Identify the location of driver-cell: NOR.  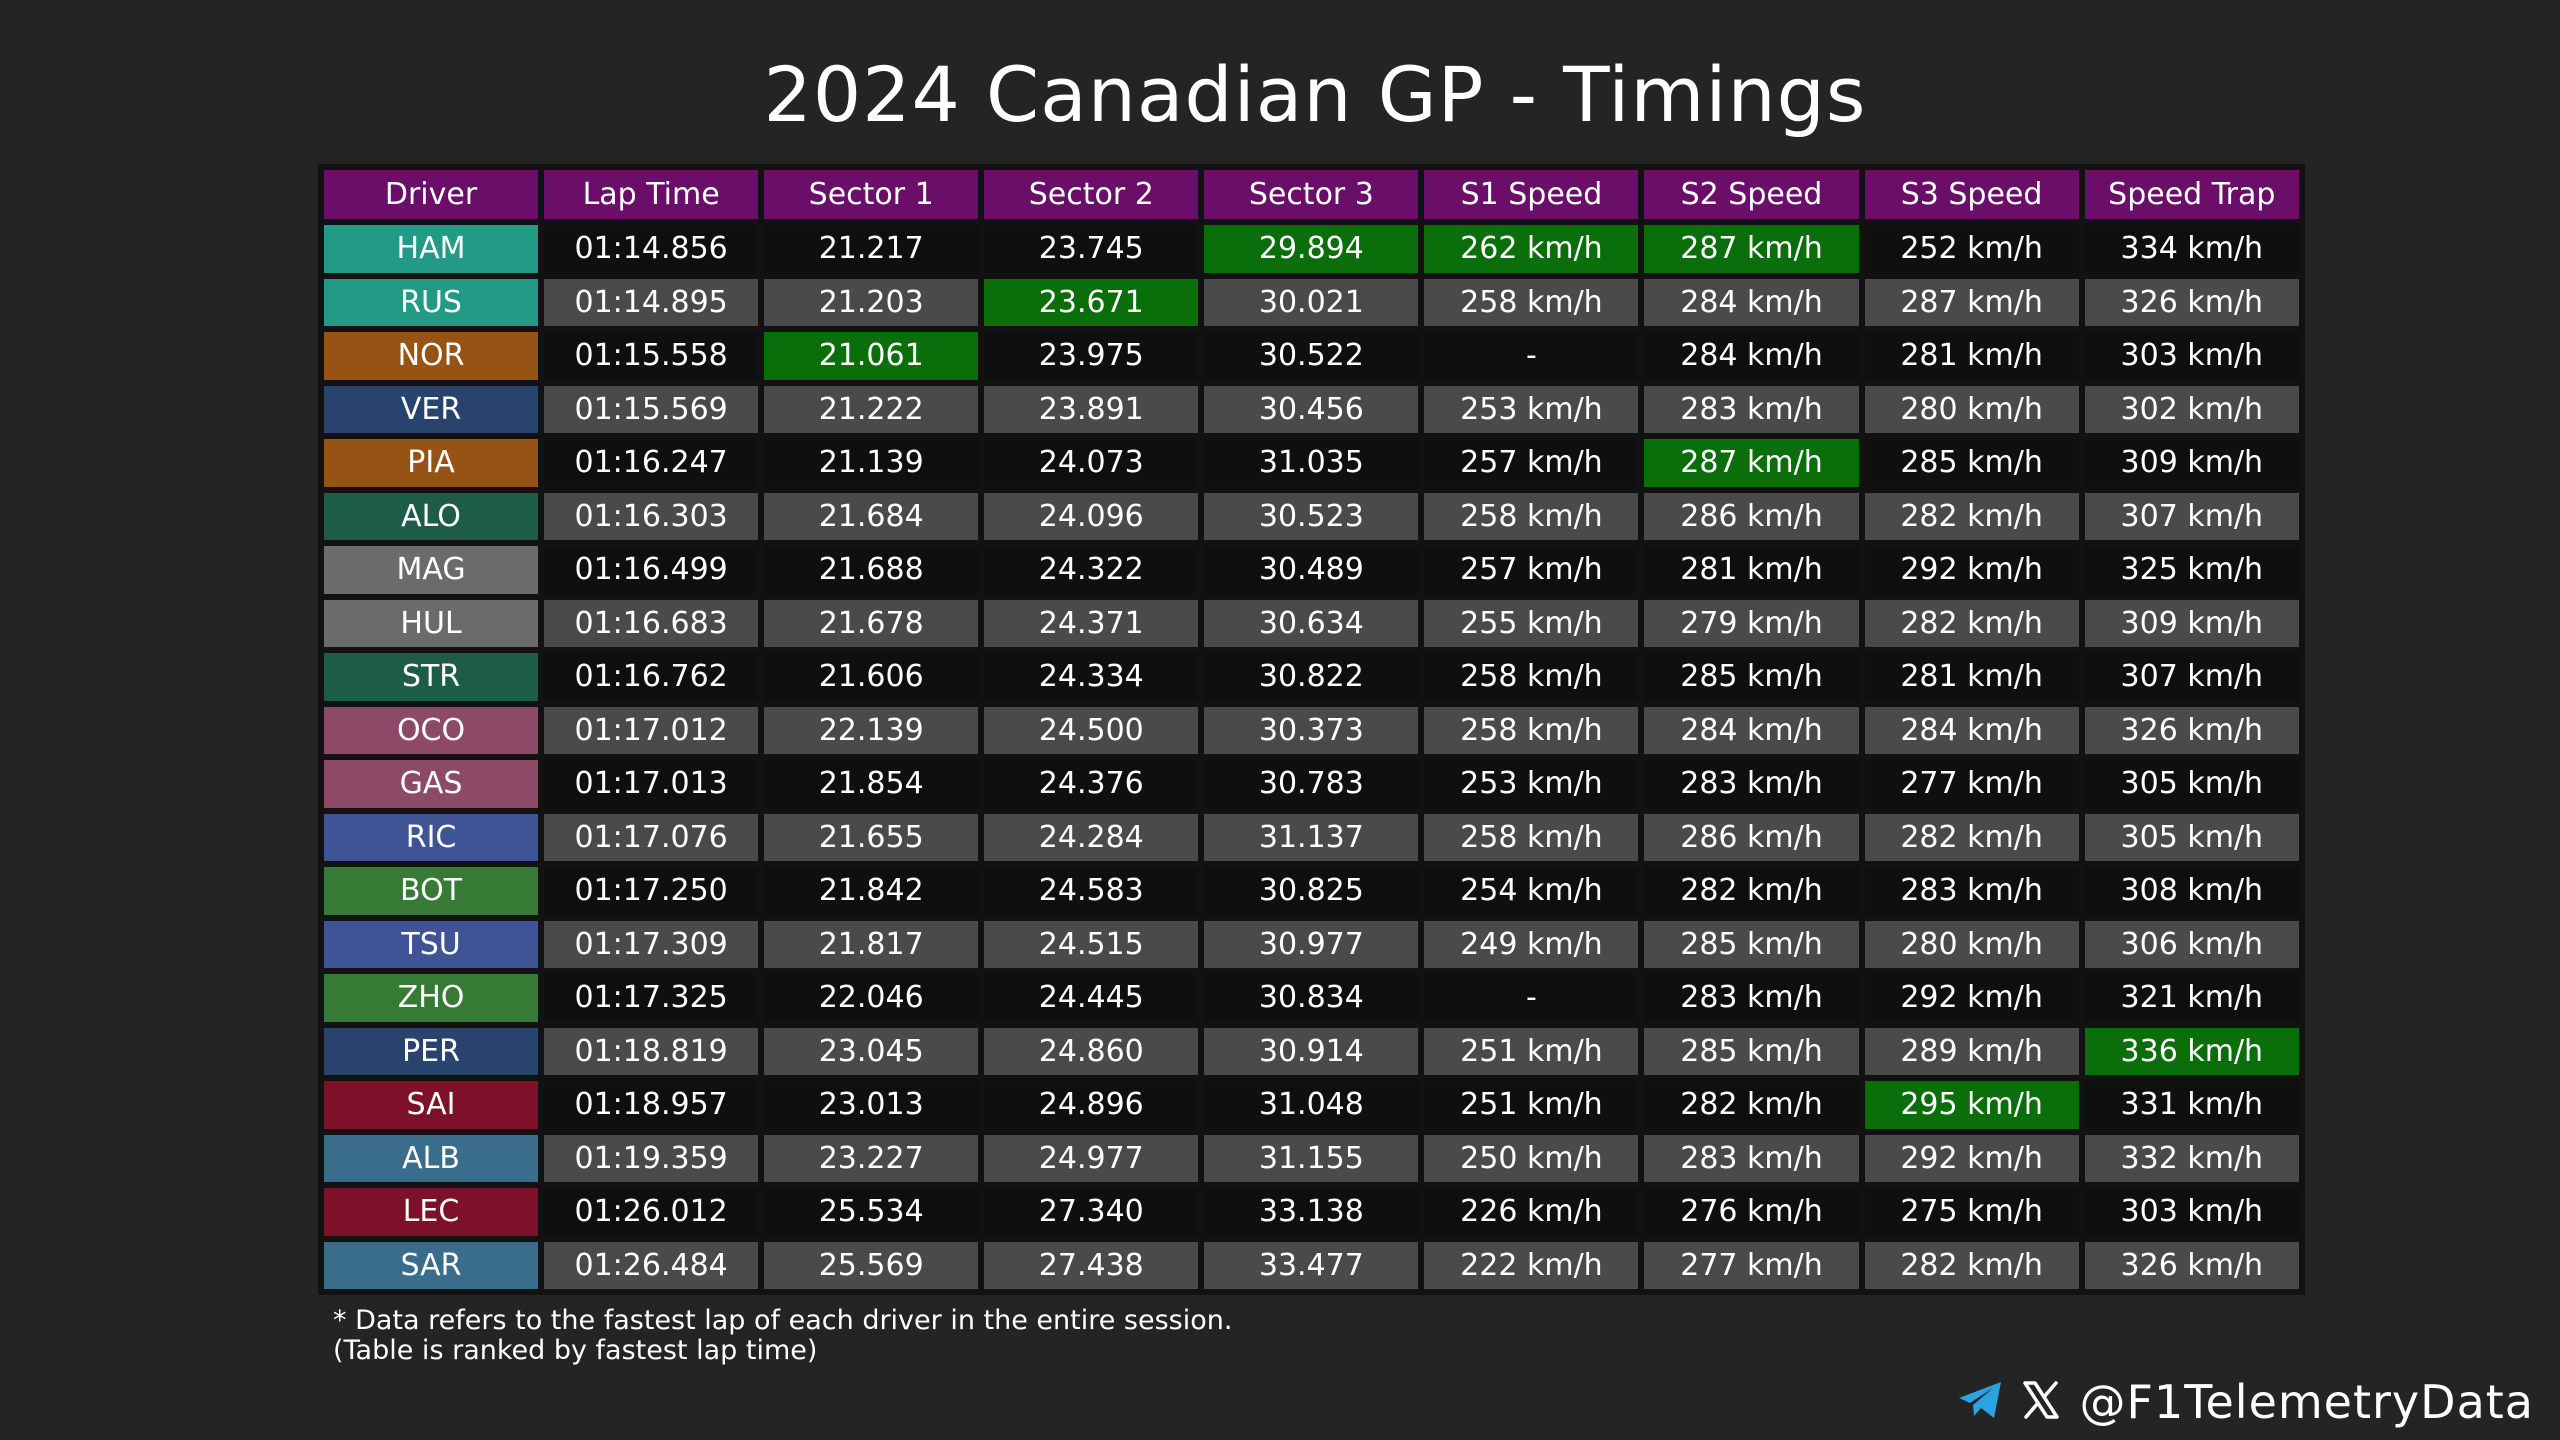
(431, 356).